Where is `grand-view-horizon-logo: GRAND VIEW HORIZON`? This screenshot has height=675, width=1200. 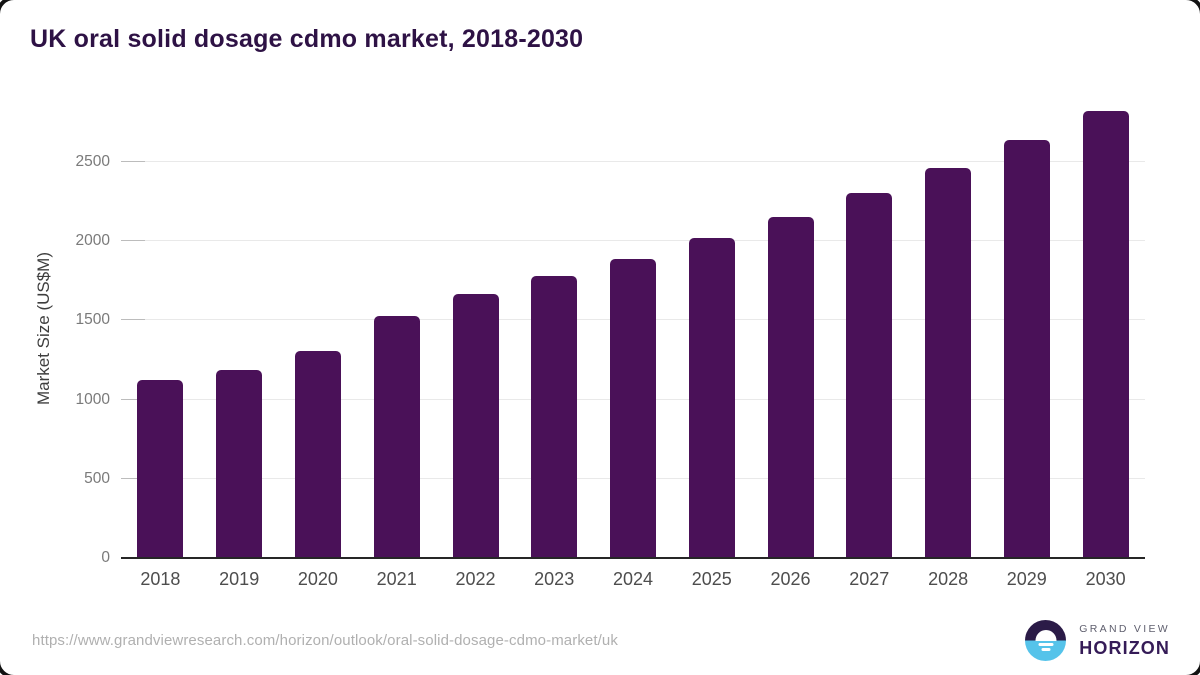
grand-view-horizon-logo: GRAND VIEW HORIZON is located at coordinates (1097, 640).